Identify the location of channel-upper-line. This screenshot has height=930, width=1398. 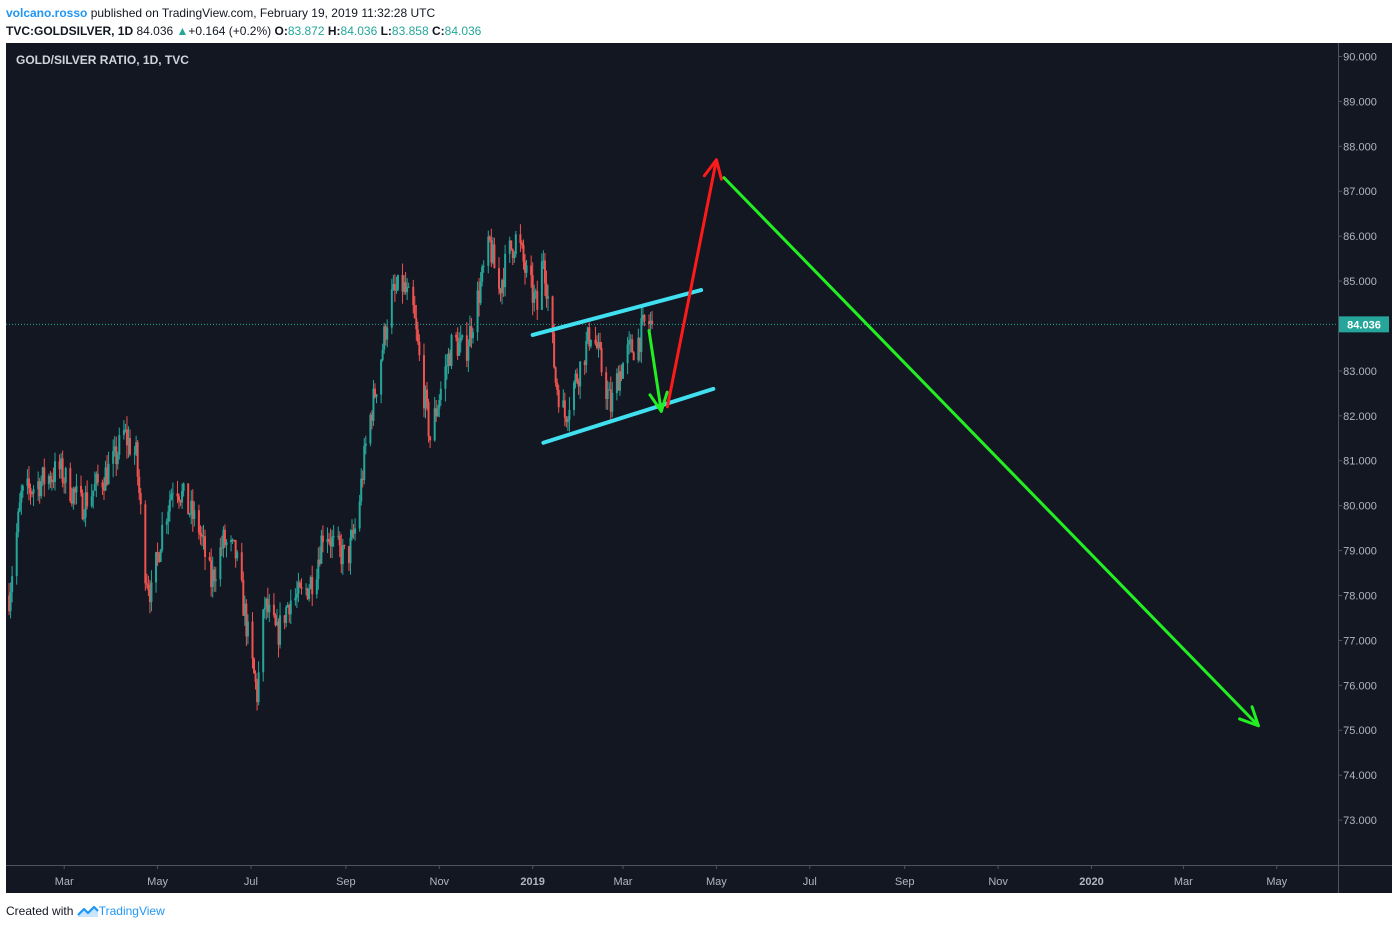
(617, 312).